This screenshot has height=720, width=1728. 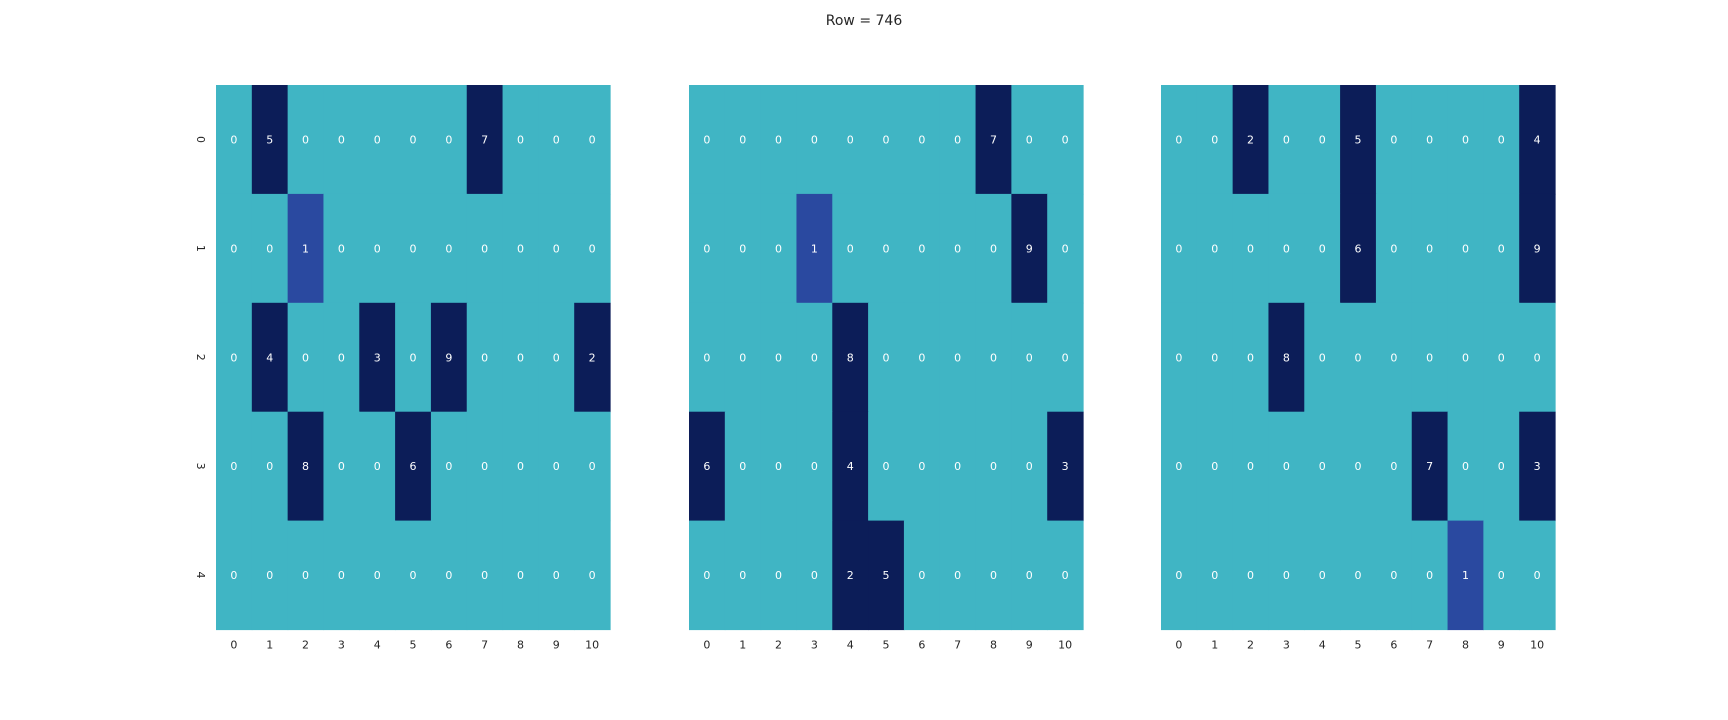 I want to click on cell-value-label: 5, so click(x=1358, y=139).